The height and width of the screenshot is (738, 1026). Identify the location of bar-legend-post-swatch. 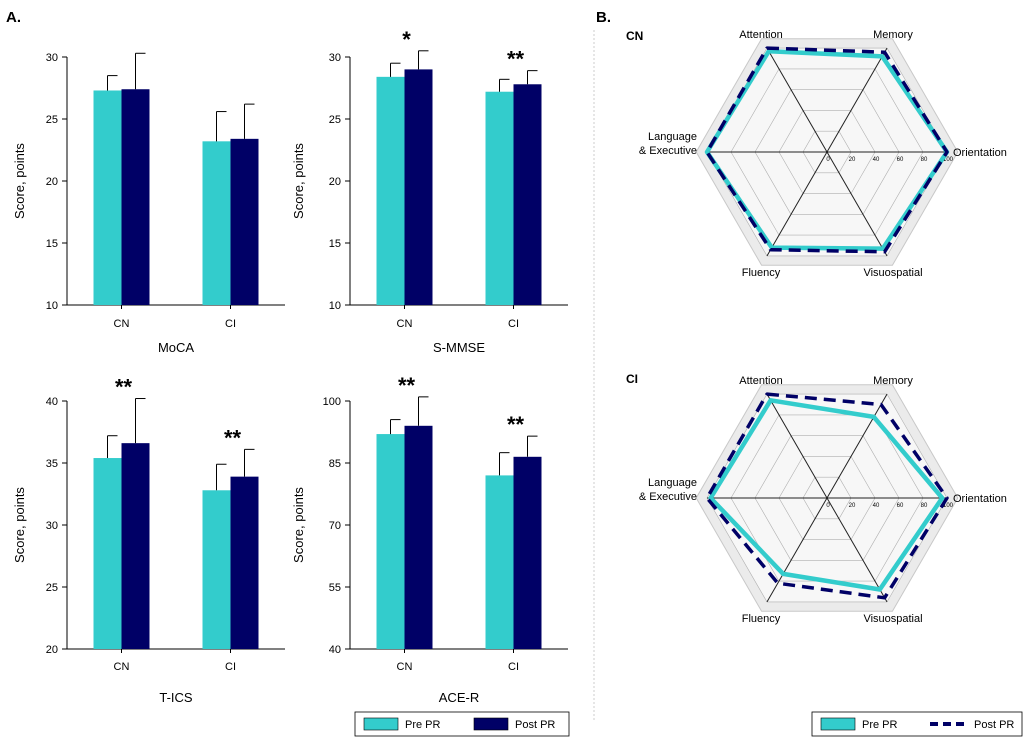
(491, 724).